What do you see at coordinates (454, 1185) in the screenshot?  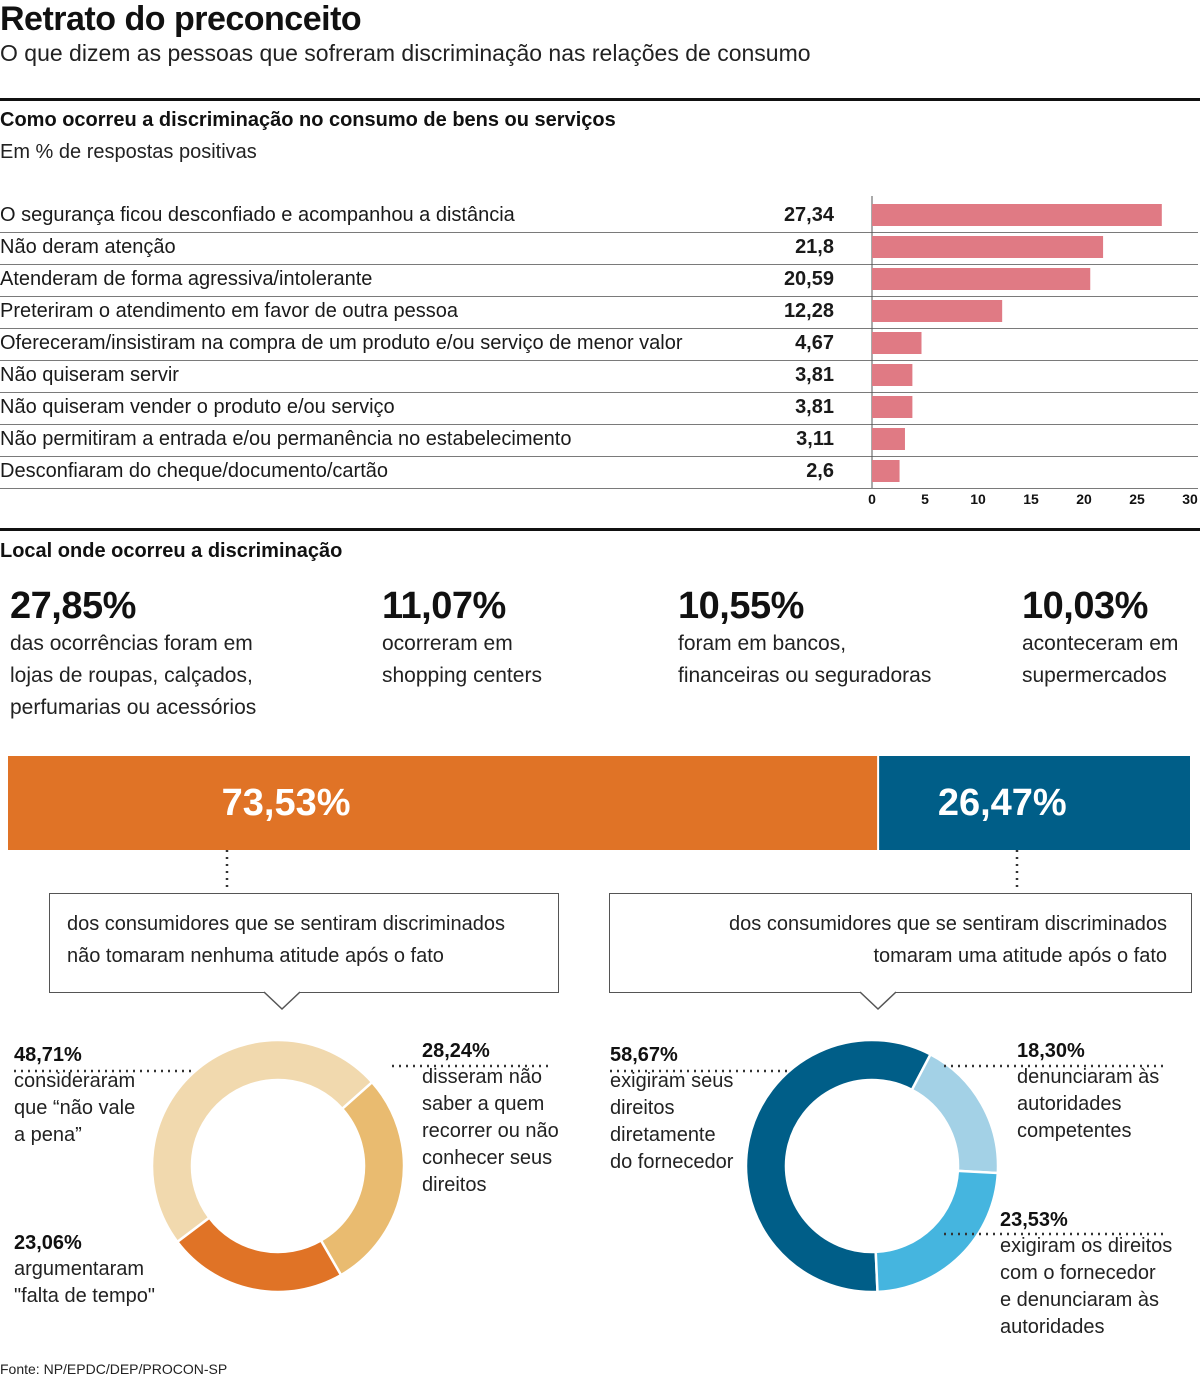 I see `donut-label-text: direitos` at bounding box center [454, 1185].